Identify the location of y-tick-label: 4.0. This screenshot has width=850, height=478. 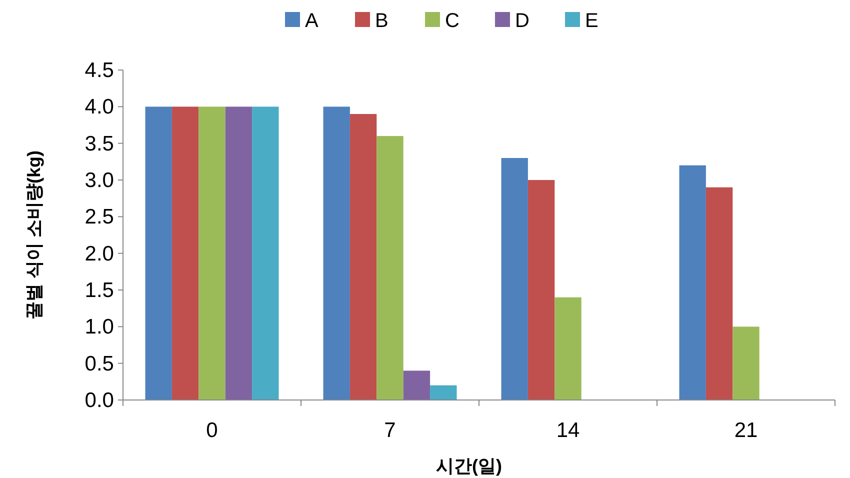
(99, 107).